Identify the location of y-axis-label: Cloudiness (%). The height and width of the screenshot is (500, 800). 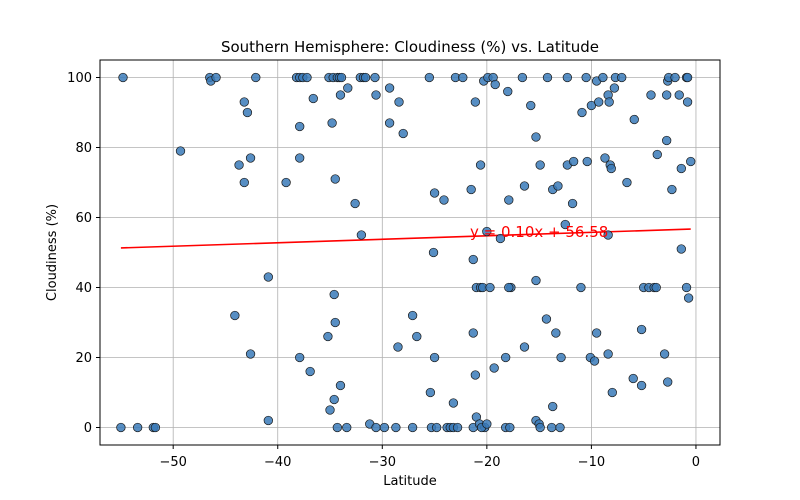
(52, 252).